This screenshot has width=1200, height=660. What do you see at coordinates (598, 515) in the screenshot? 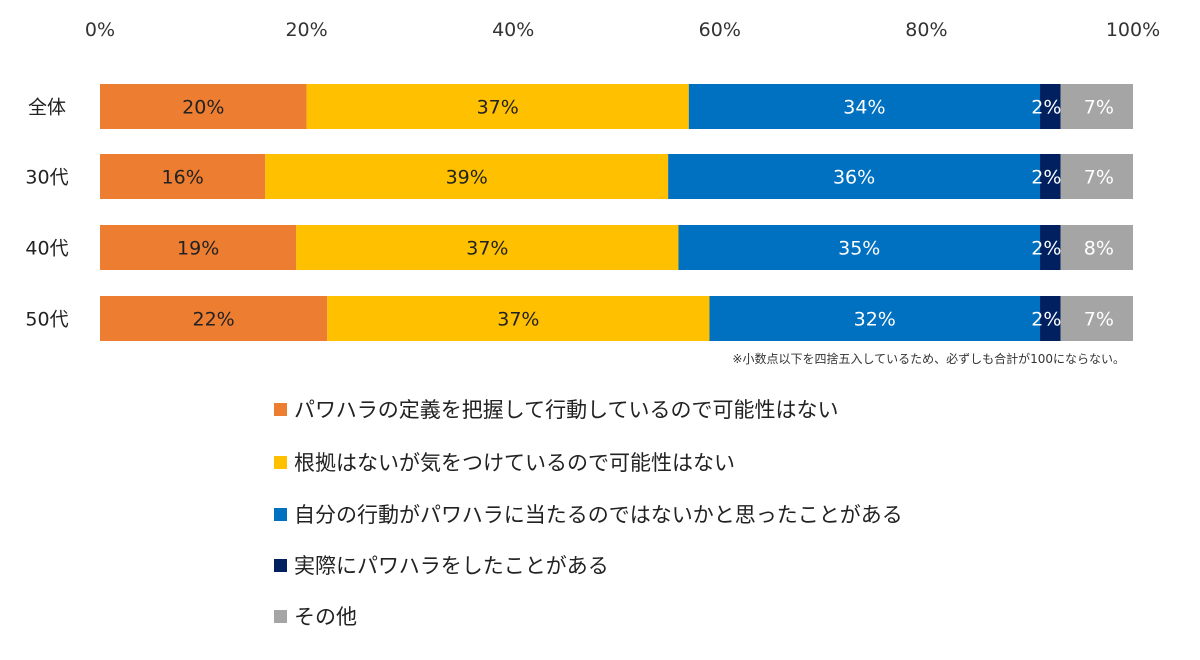
I see `legend-label: 自分の行動がパワハラに当たるのではないかと思ったことがある` at bounding box center [598, 515].